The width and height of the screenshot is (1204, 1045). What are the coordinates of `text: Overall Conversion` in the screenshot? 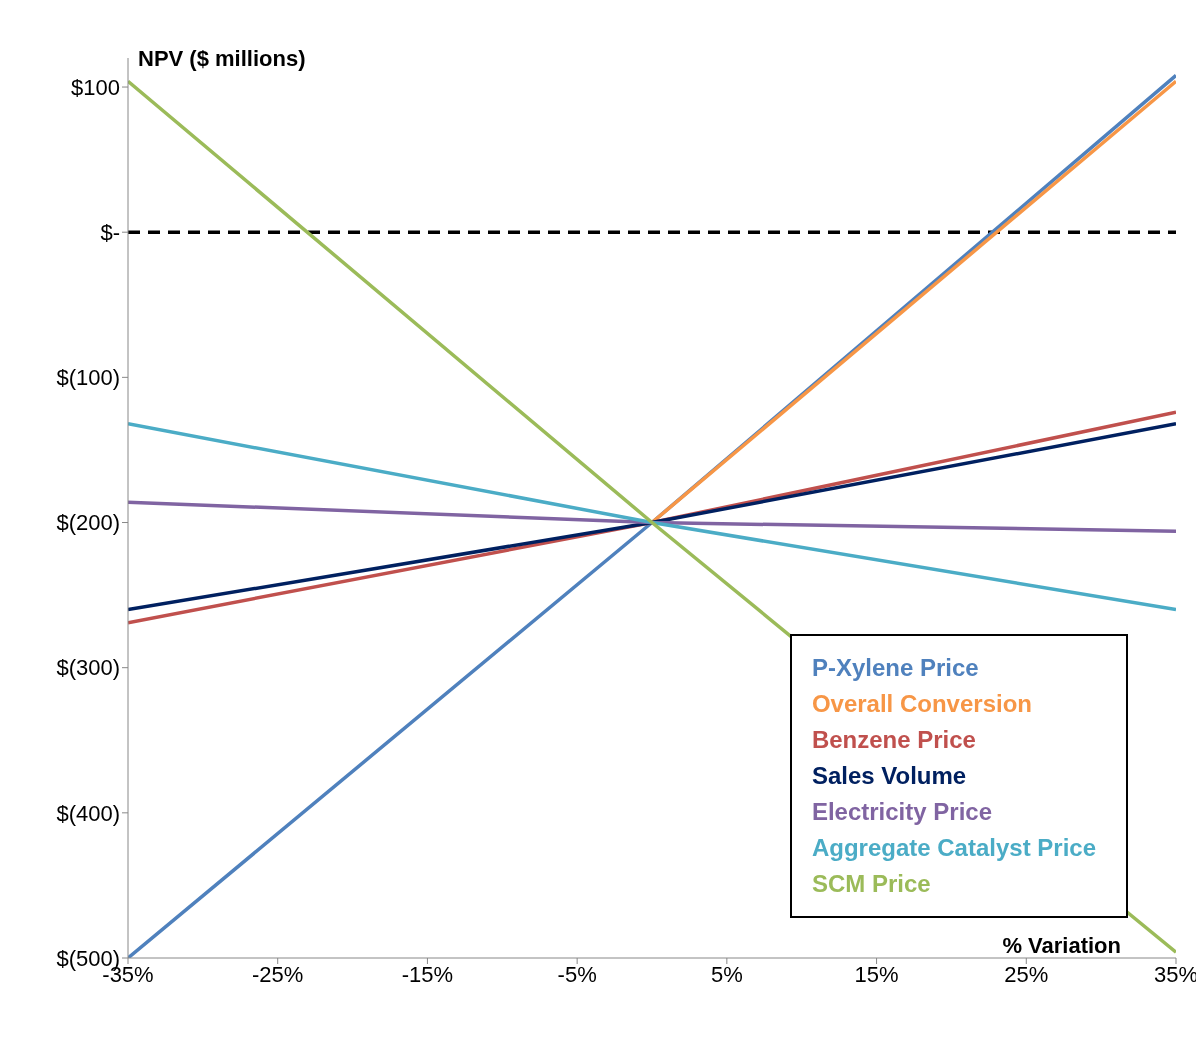 It's located at (922, 704).